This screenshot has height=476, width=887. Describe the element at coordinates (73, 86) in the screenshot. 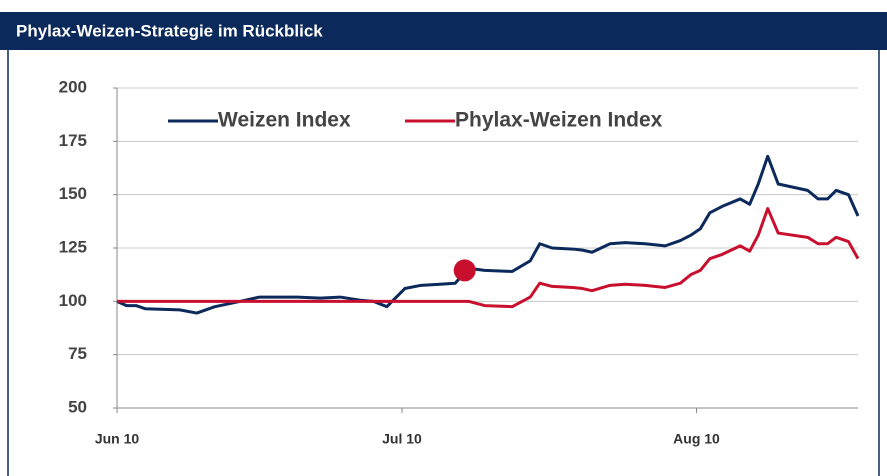

I see `y-tick-label: 200` at that location.